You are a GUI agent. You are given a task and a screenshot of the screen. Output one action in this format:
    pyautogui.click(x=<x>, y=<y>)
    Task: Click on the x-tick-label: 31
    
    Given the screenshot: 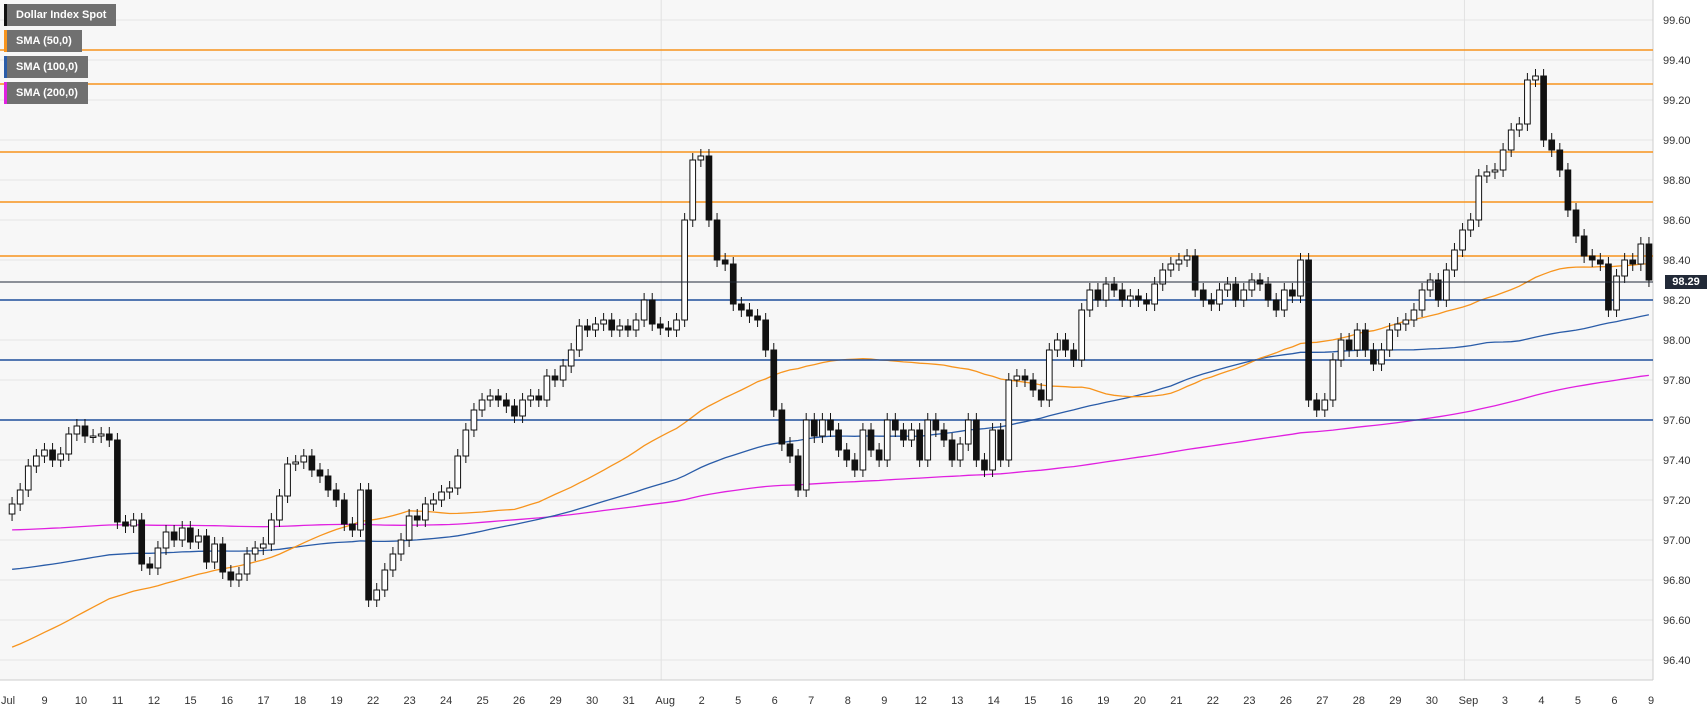 What is the action you would take?
    pyautogui.click(x=629, y=701)
    